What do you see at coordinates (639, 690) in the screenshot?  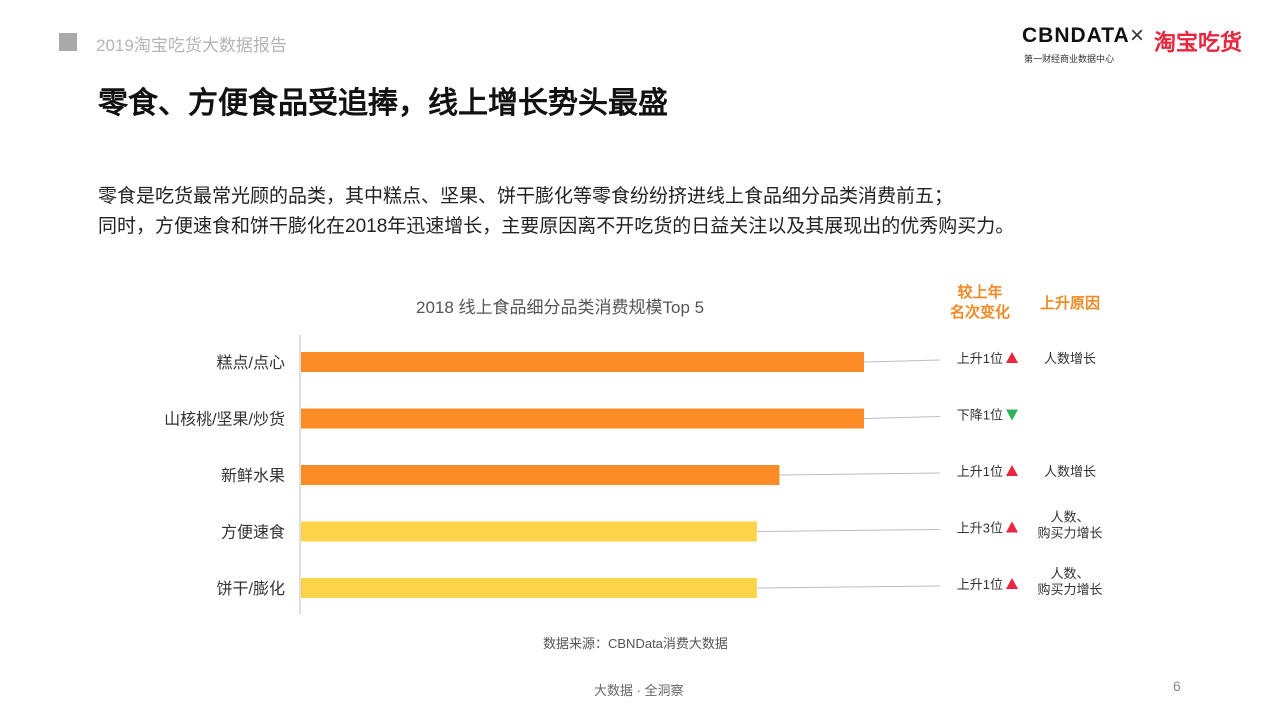 I see `footer-slogan: 大数据 · 全洞察` at bounding box center [639, 690].